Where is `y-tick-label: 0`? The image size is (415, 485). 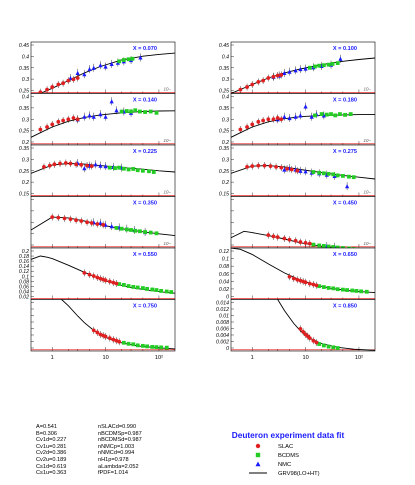
y-tick-label: 0 is located at coordinates (227, 298).